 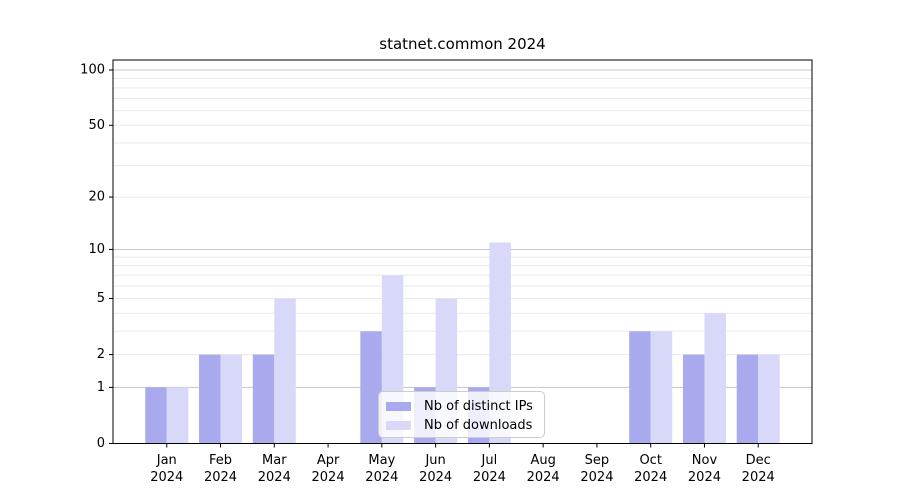 What do you see at coordinates (381, 477) in the screenshot?
I see `x-tick-label-year-may: 2024` at bounding box center [381, 477].